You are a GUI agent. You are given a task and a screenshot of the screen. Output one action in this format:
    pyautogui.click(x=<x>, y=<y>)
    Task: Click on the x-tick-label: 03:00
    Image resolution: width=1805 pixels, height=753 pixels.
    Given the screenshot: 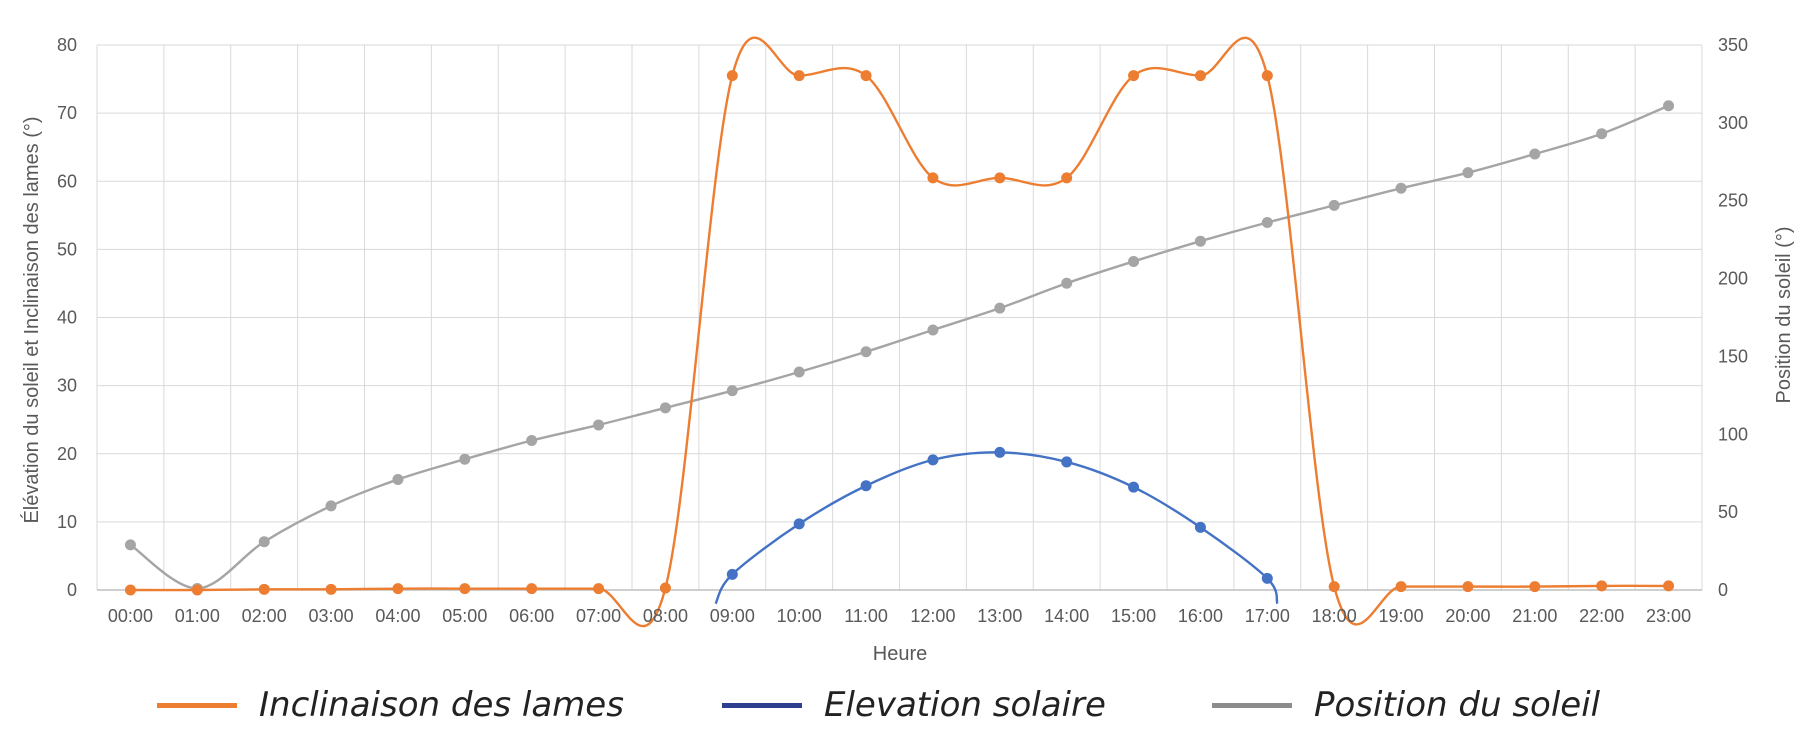 What is the action you would take?
    pyautogui.click(x=331, y=616)
    